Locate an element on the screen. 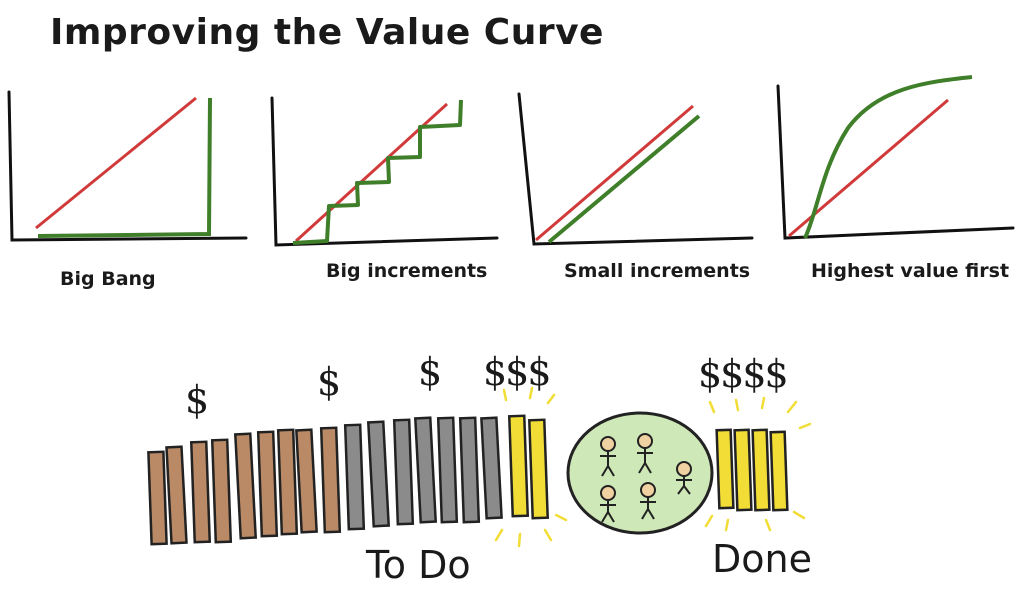  panel-big-increments is located at coordinates (384, 171).